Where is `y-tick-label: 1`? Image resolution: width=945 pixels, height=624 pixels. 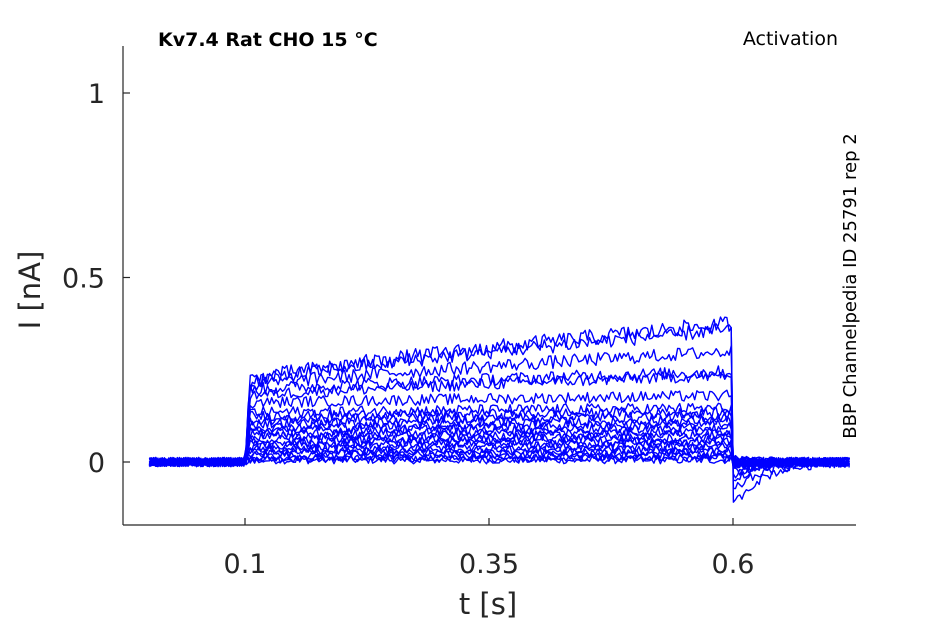 y-tick-label: 1 is located at coordinates (96, 94).